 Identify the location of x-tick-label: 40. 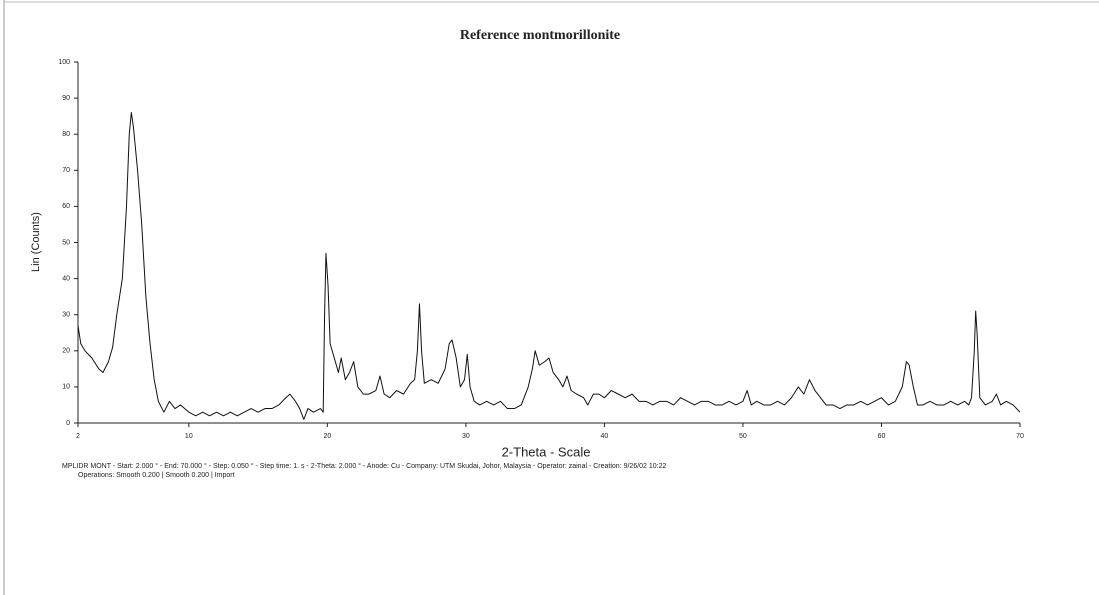
(605, 436).